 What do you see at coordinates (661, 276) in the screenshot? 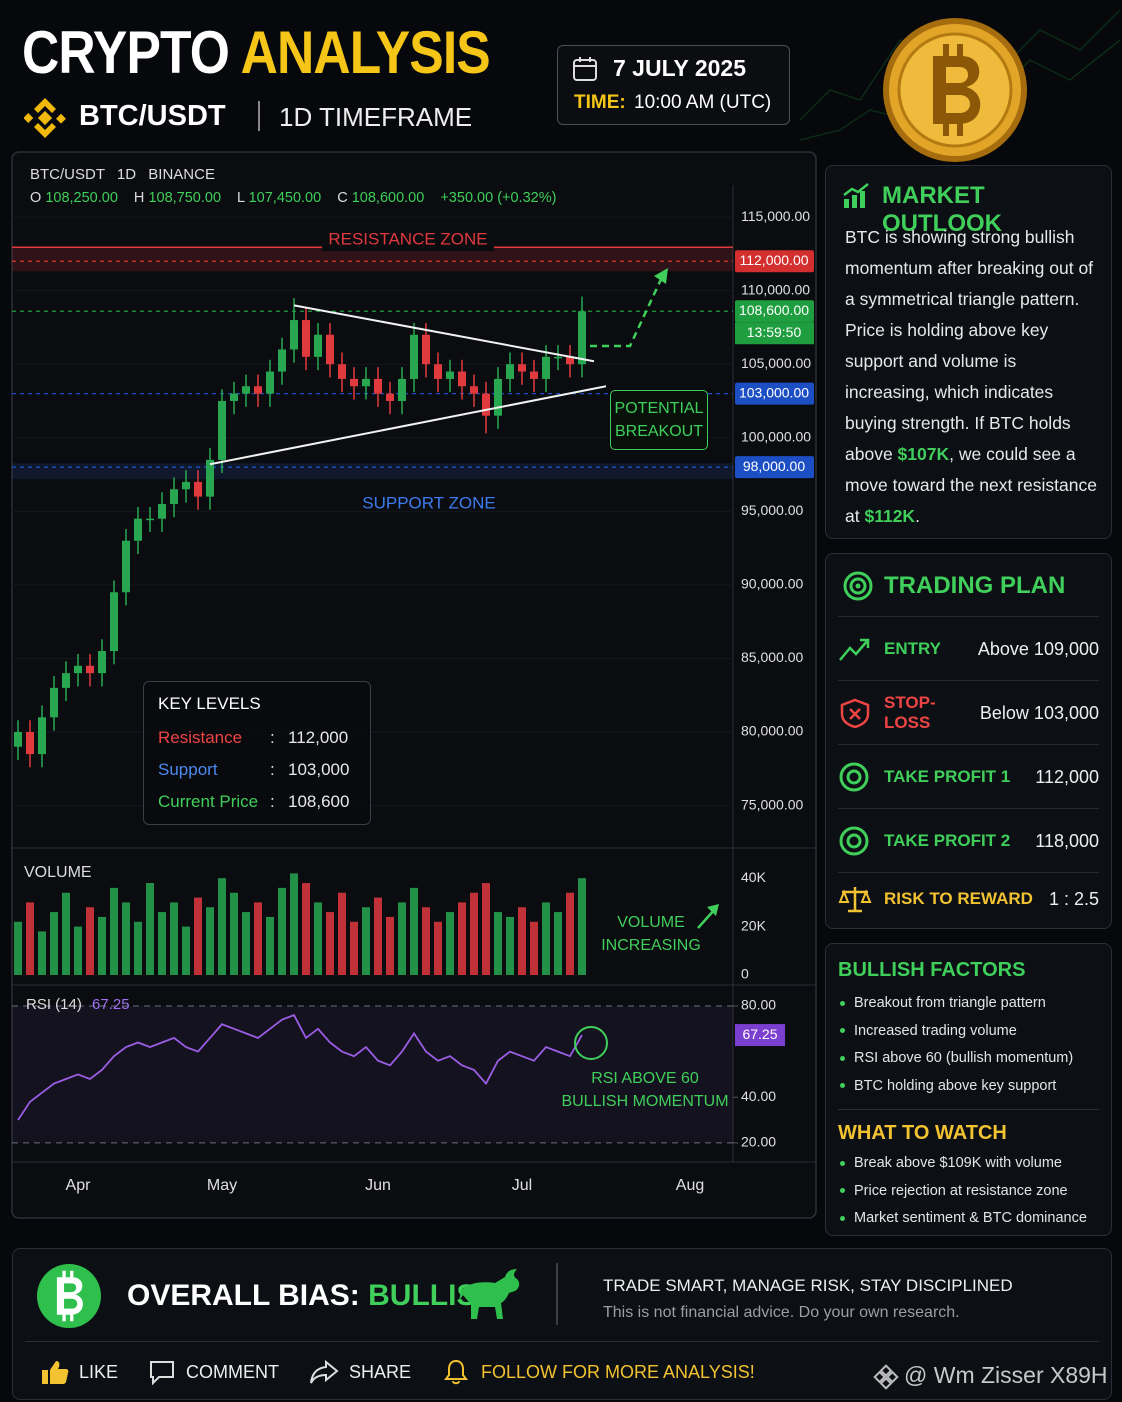
I see `breakout-arrowhead` at bounding box center [661, 276].